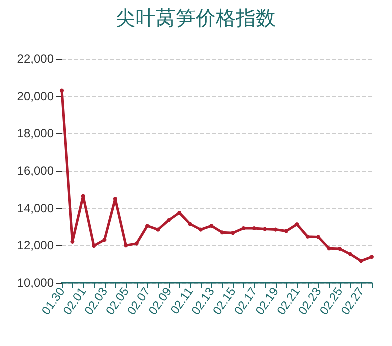  What do you see at coordinates (35, 59) in the screenshot?
I see `y-tick-label: 22,000` at bounding box center [35, 59].